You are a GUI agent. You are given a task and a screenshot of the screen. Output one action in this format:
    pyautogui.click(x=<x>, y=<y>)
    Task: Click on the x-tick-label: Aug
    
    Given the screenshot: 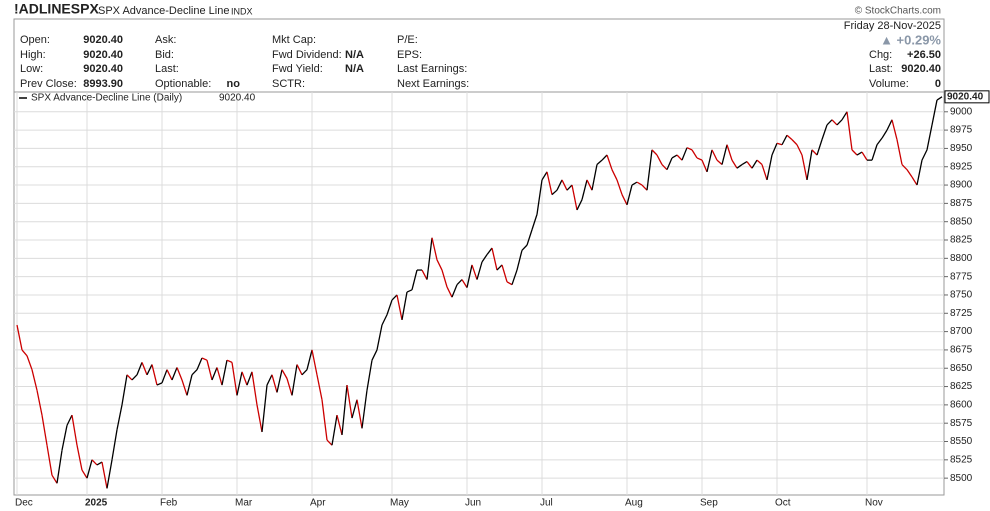 What is the action you would take?
    pyautogui.click(x=634, y=503)
    